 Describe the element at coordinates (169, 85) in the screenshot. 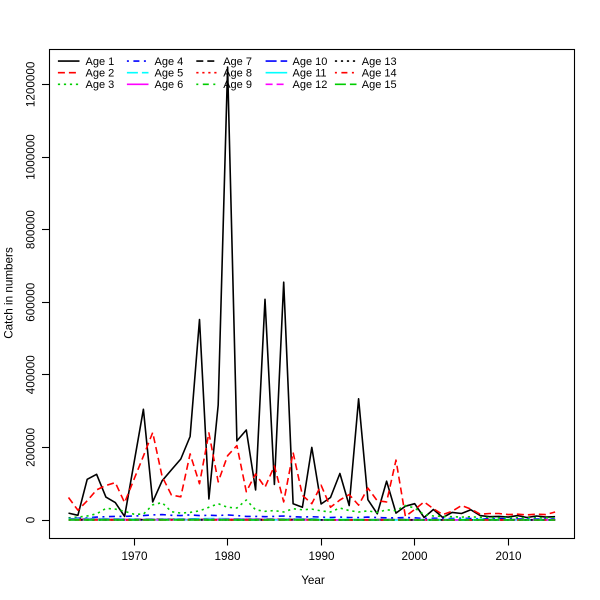

I see `svg-text: Age 6` at that location.